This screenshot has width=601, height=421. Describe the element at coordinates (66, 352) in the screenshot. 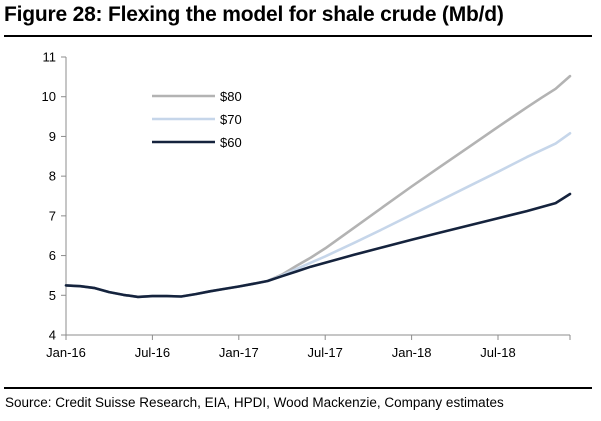

I see `x-tick-label: Jan-16` at that location.